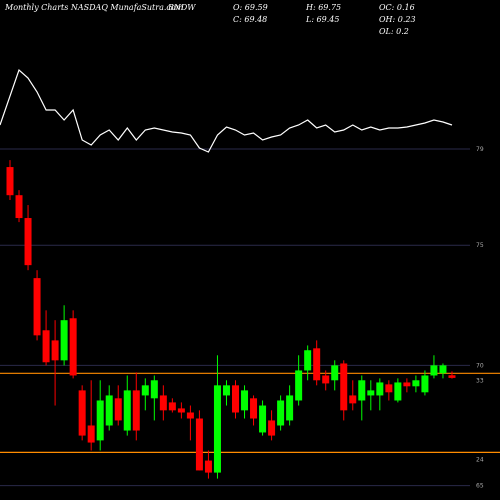  I want to click on header-source: Monthly Charts NASDAQ MunafaSutra.com, so click(94, 7).